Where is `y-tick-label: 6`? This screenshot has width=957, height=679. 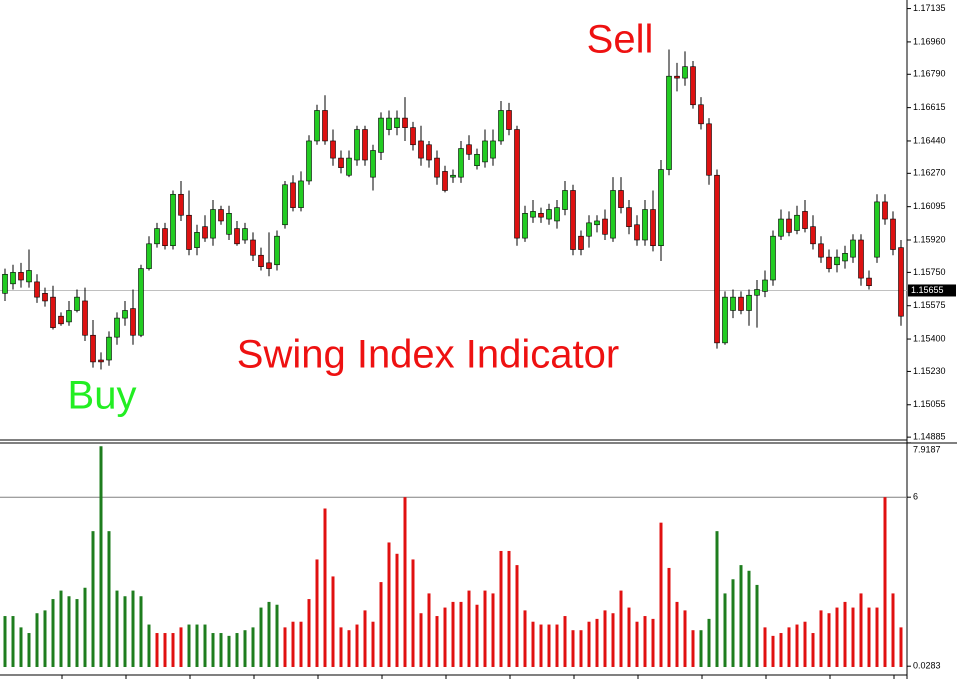
y-tick-label: 6 is located at coordinates (915, 497).